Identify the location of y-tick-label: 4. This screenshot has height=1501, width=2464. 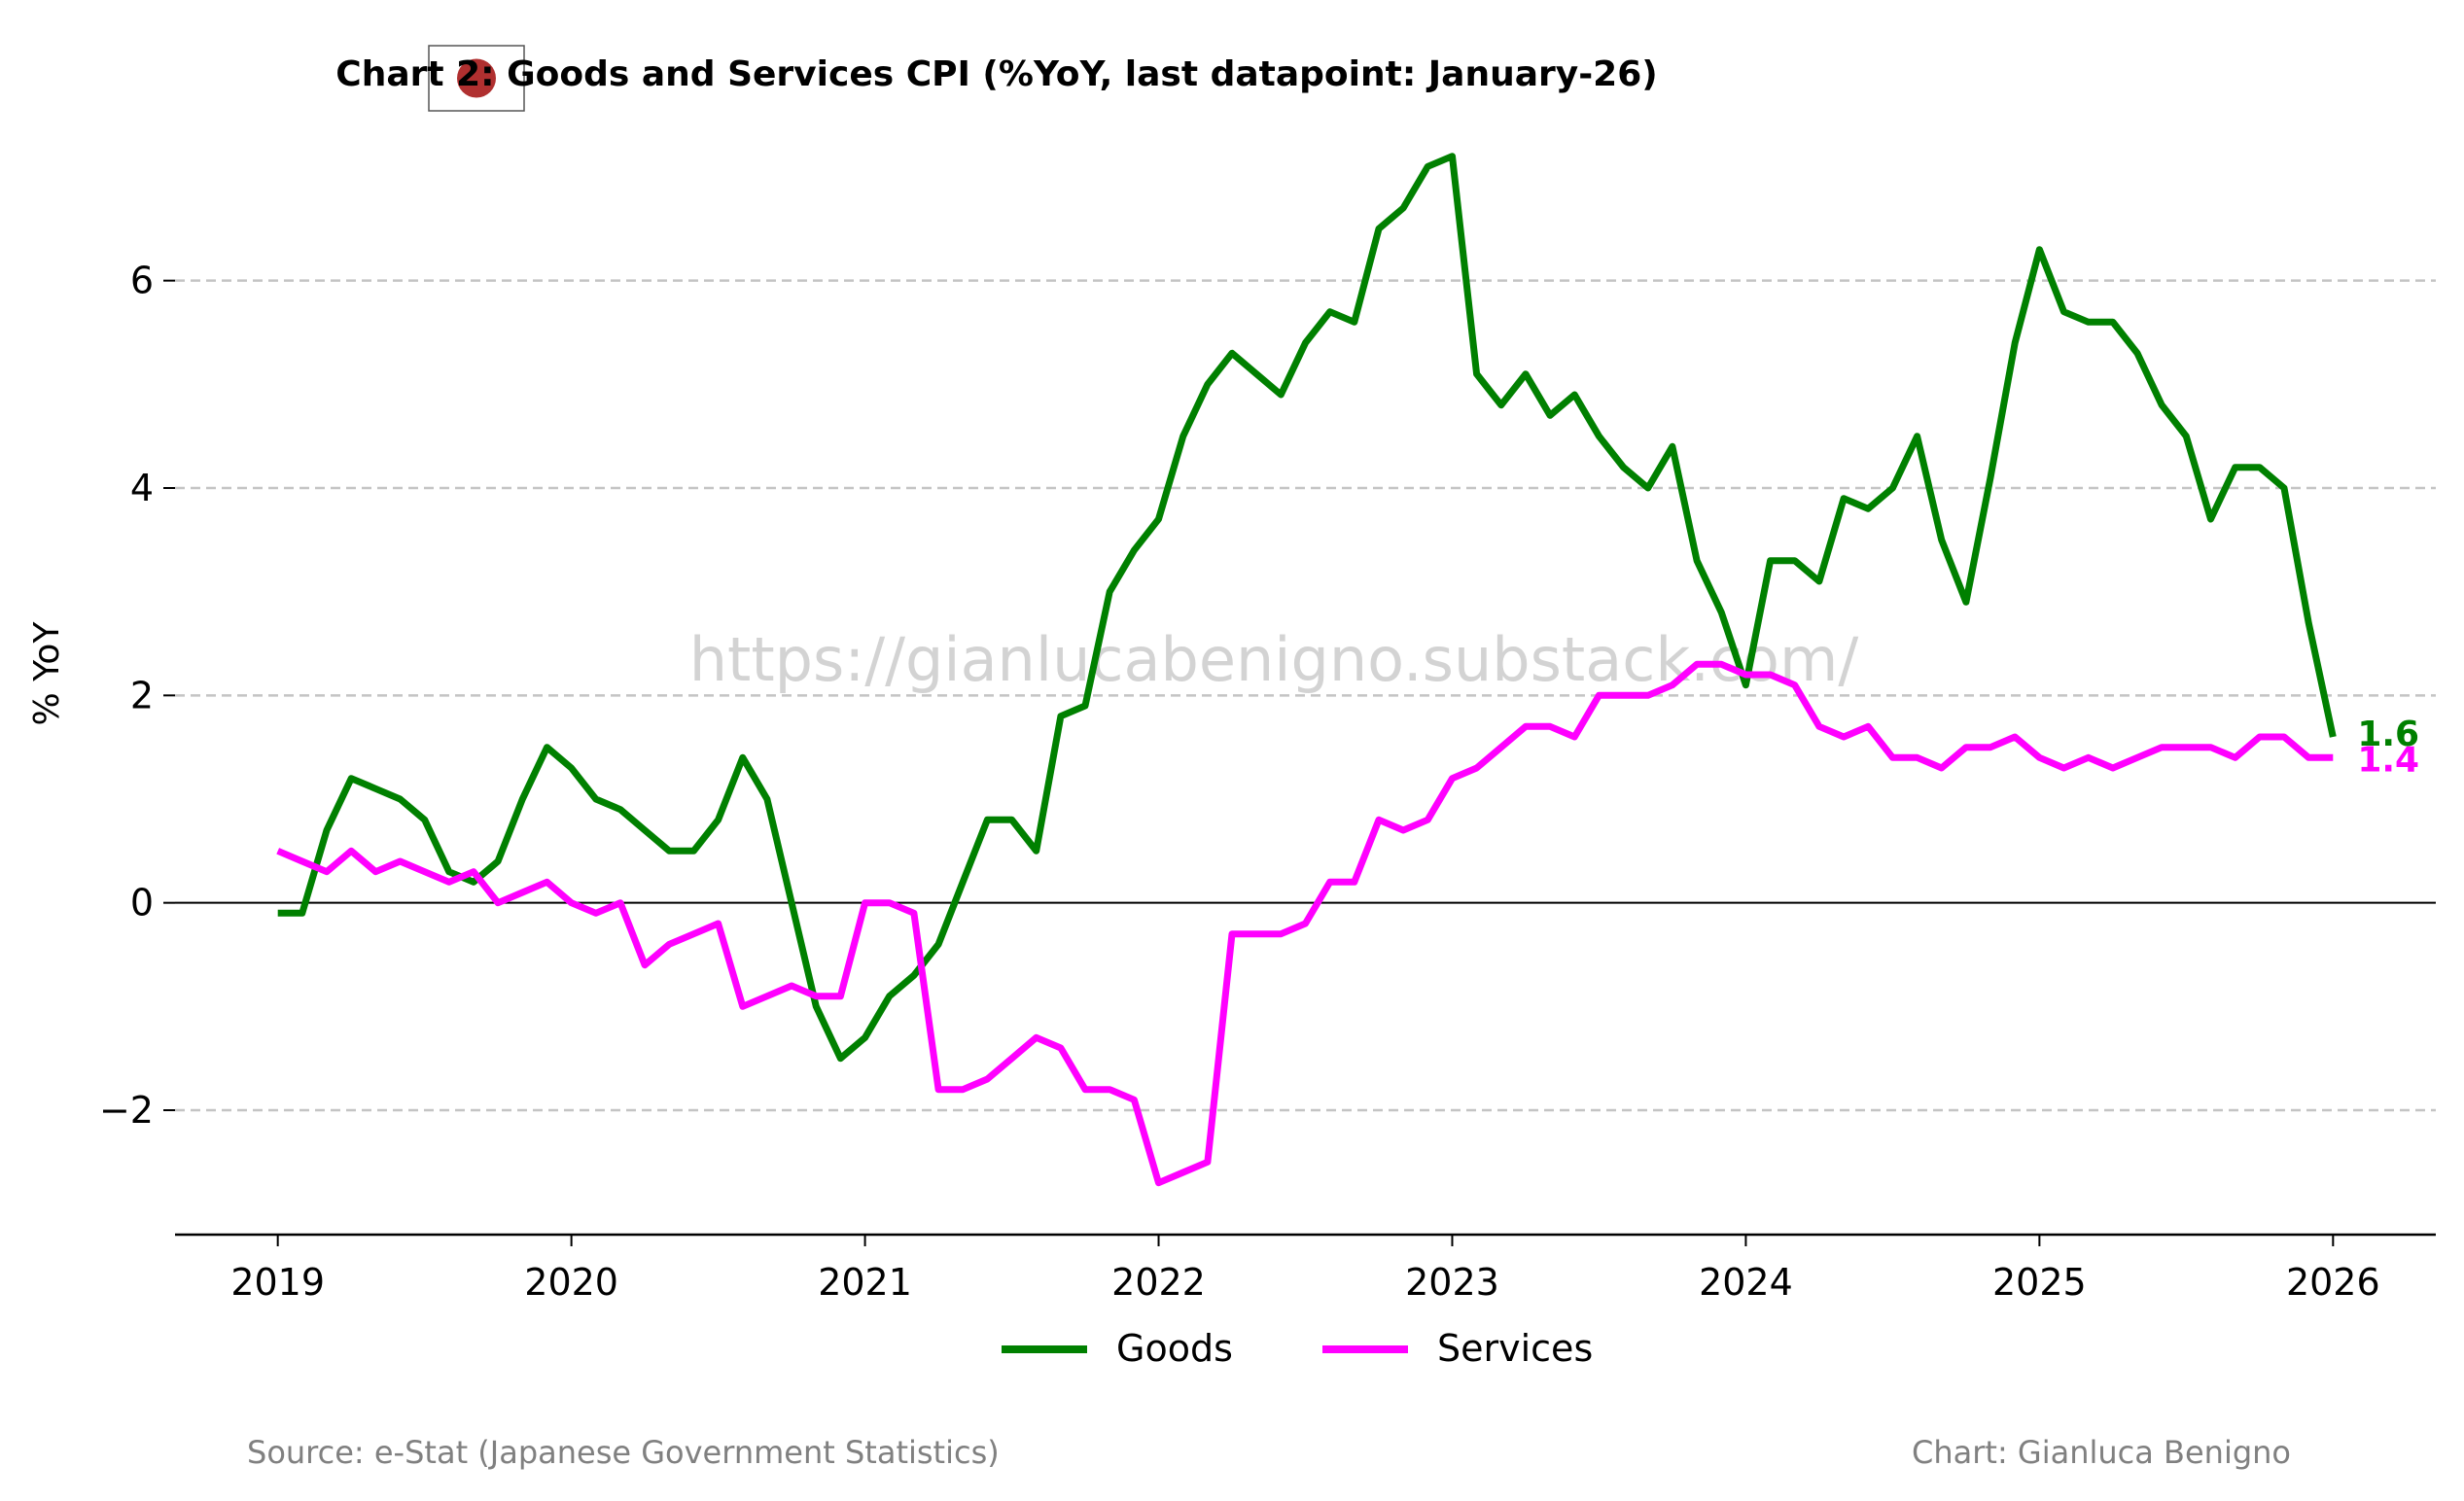
(142, 488).